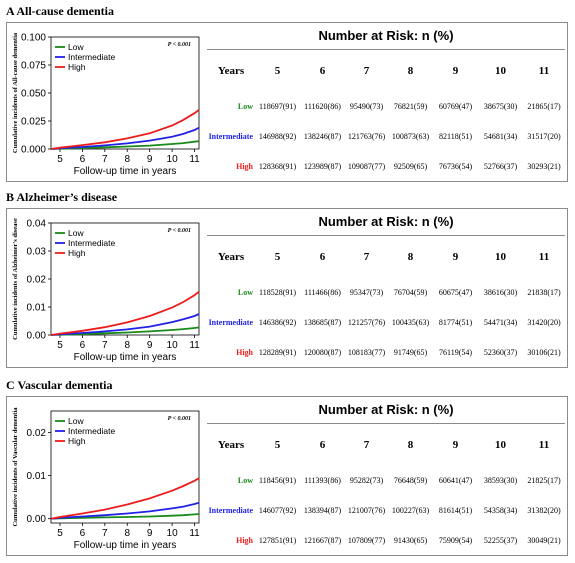  What do you see at coordinates (410, 352) in the screenshot?
I see `risk-cell: 91749(65)` at bounding box center [410, 352].